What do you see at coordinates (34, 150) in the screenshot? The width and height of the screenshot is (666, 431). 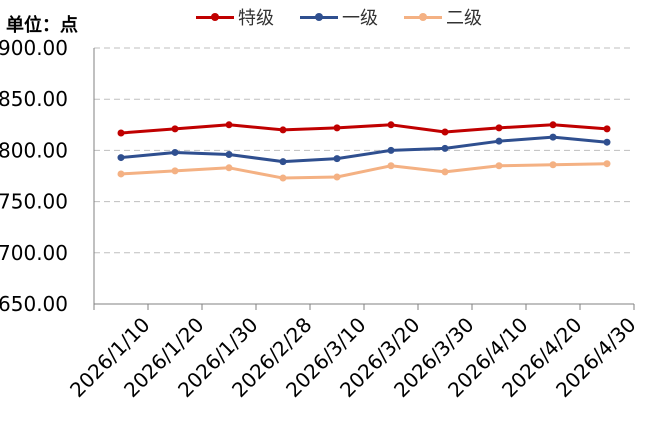 I see `y-tick-label-2: 800.00` at bounding box center [34, 150].